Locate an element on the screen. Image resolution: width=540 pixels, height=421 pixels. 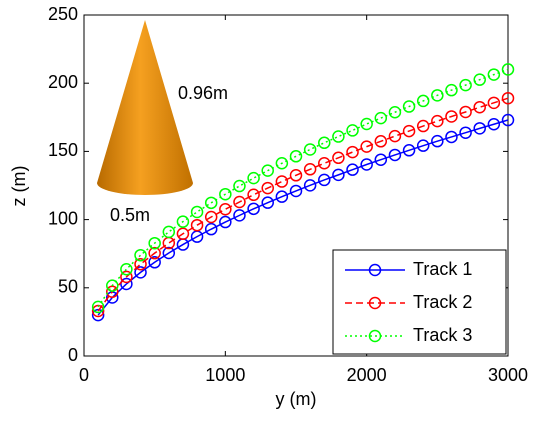
y-tick-label: 0 is located at coordinates (73, 355).